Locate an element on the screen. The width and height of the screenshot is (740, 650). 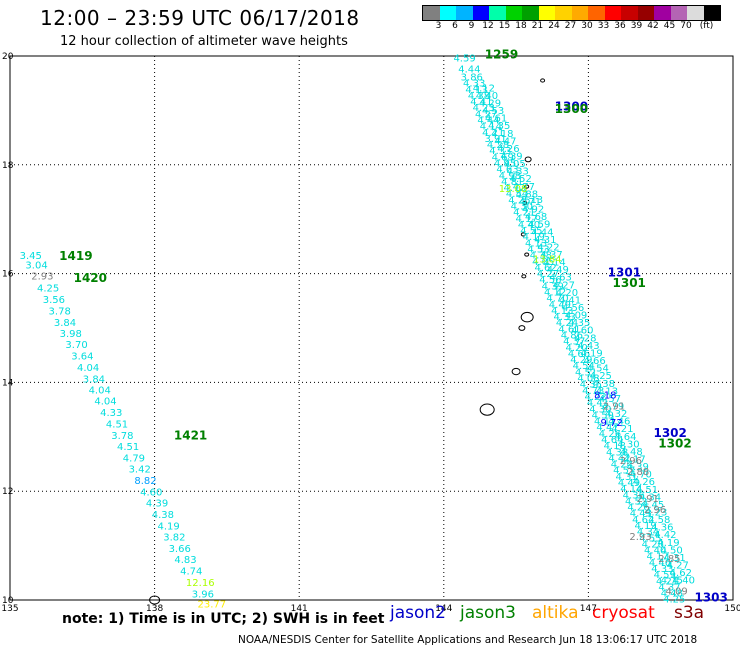
wave-height-label: 4.53 is located at coordinates (493, 111).